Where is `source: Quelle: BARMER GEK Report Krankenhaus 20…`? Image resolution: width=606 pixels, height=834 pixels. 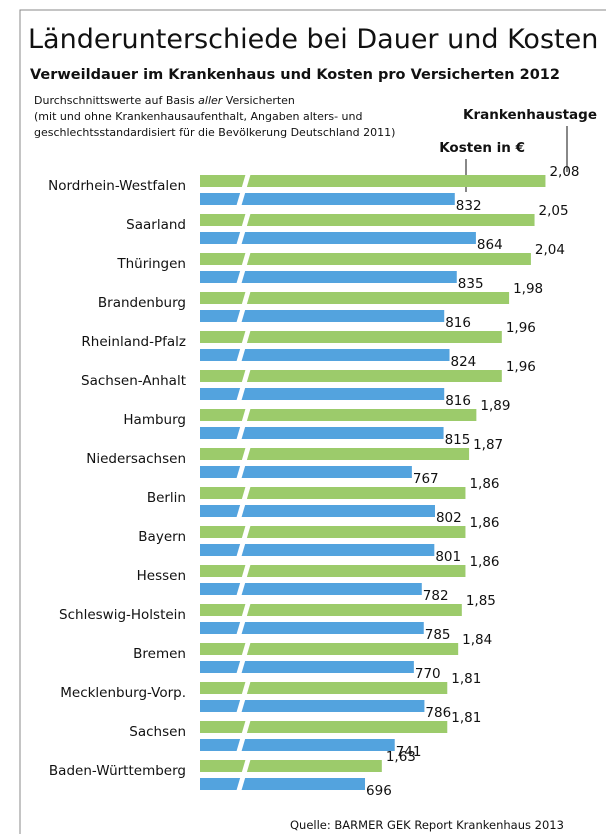 source: Quelle: BARMER GEK Report Krankenhaus 20… is located at coordinates (427, 825).